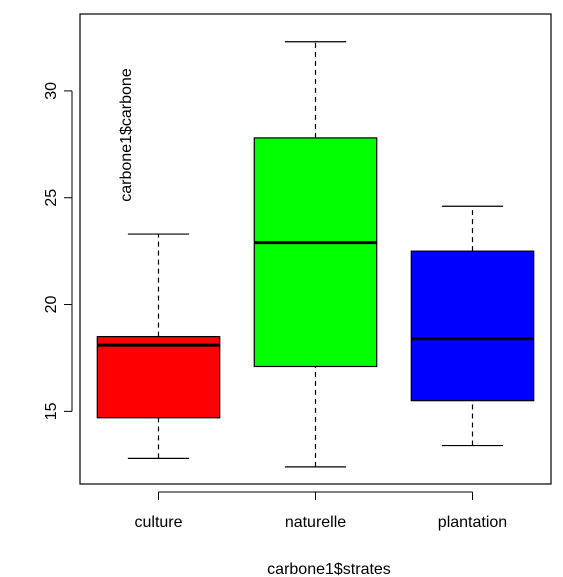 This screenshot has height=577, width=563. I want to click on x-axis: culture naturelle plantation, so click(320, 511).